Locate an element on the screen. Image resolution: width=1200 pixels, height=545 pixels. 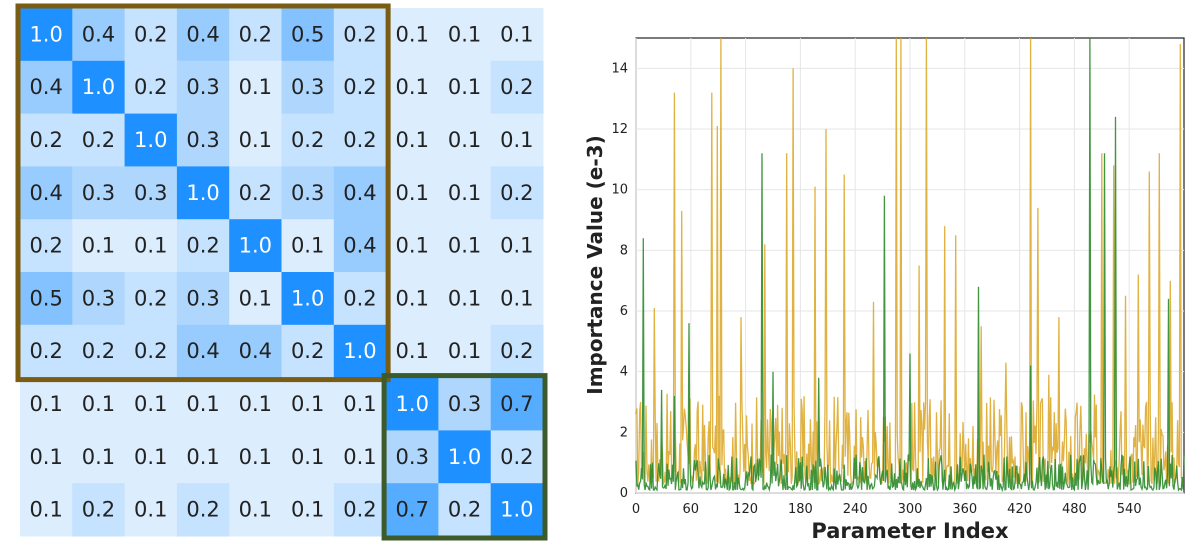
y-axis-label: Importance Value (e-3) is located at coordinates (595, 264).